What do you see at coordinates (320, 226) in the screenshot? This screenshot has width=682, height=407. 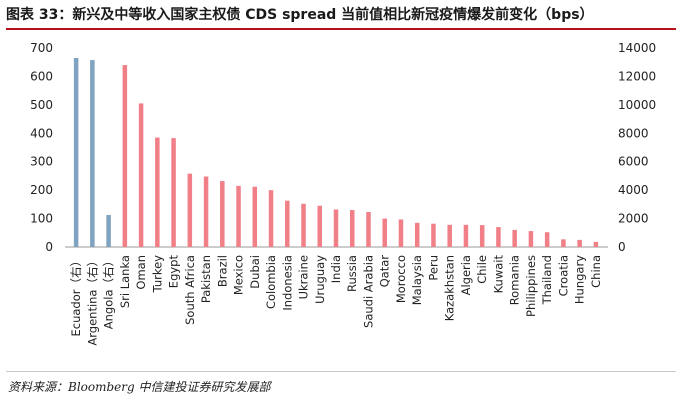 I see `bar-uruguay` at bounding box center [320, 226].